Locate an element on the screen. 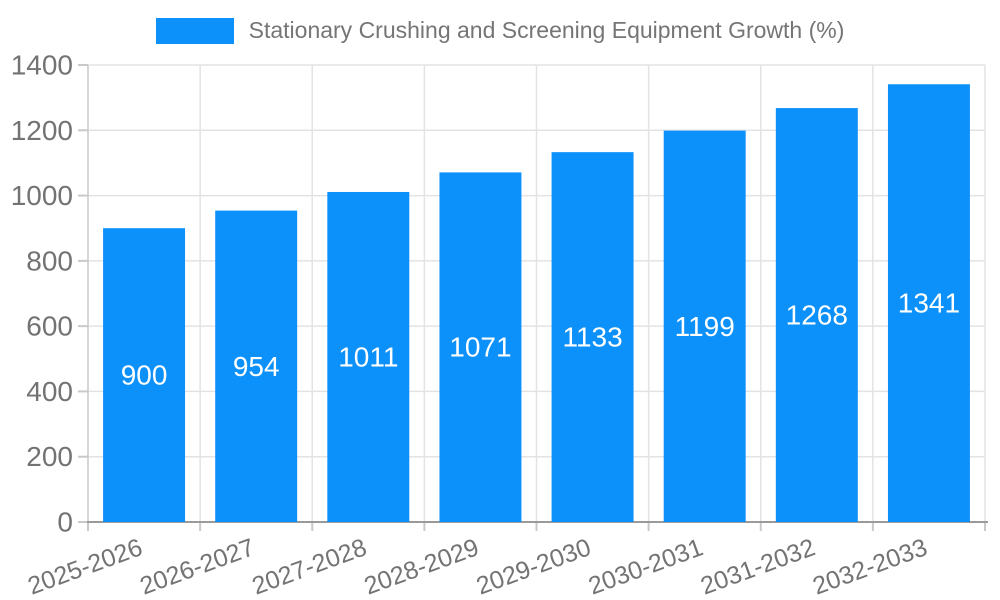  bar-value-label: 1133 is located at coordinates (592, 337).